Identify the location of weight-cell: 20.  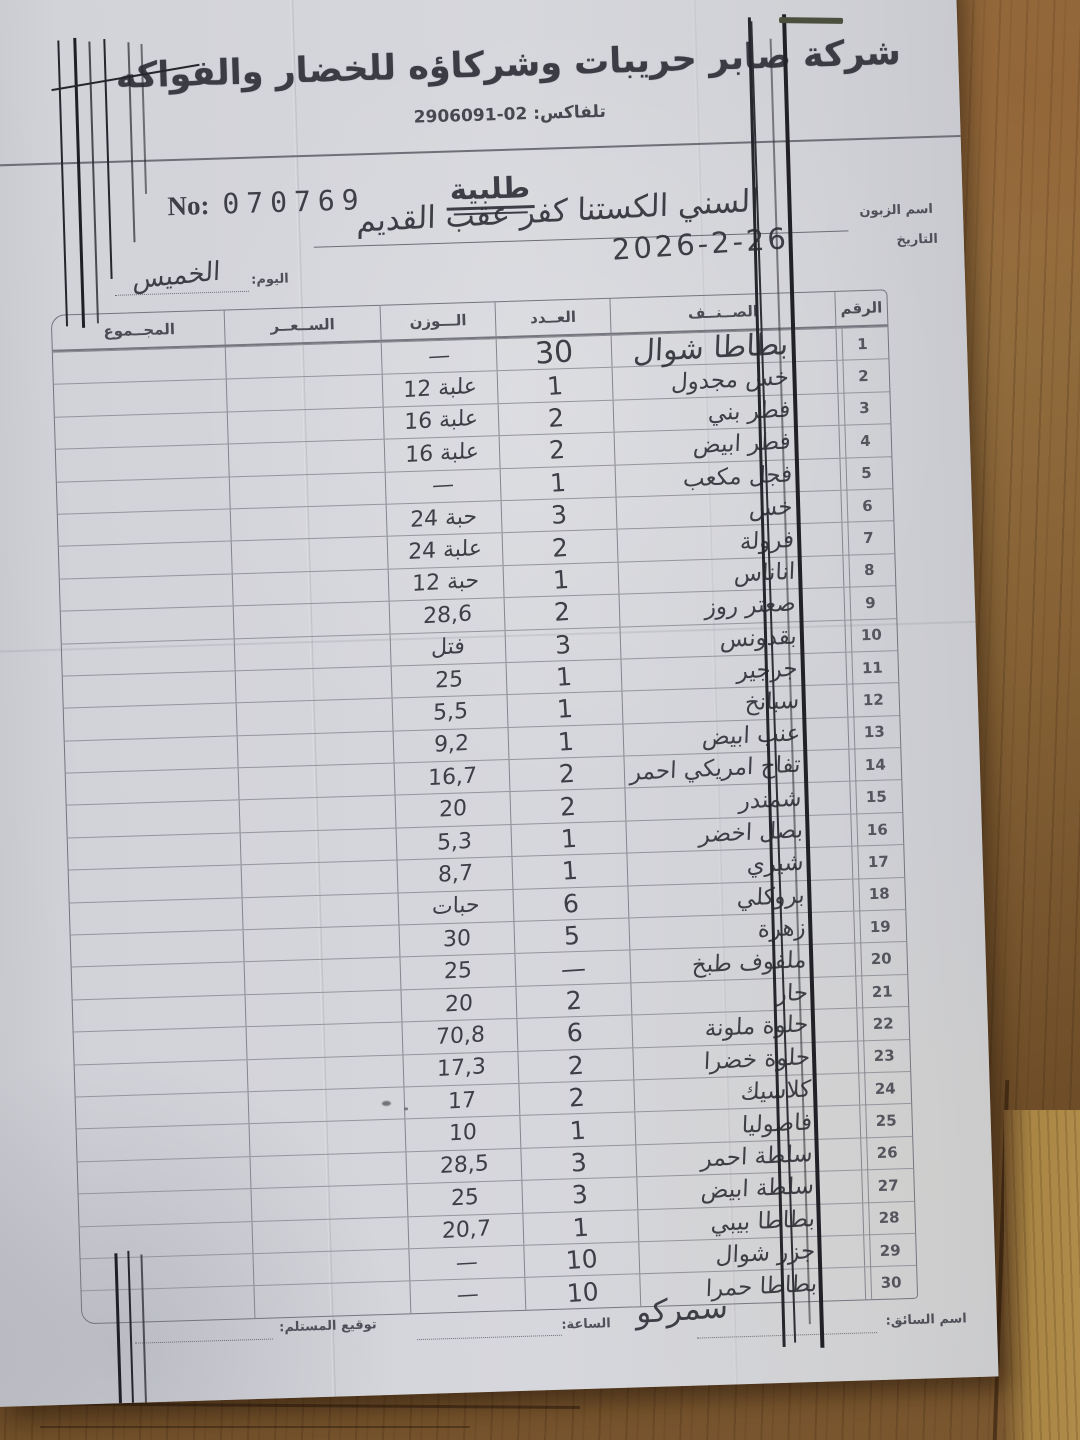
(452, 810).